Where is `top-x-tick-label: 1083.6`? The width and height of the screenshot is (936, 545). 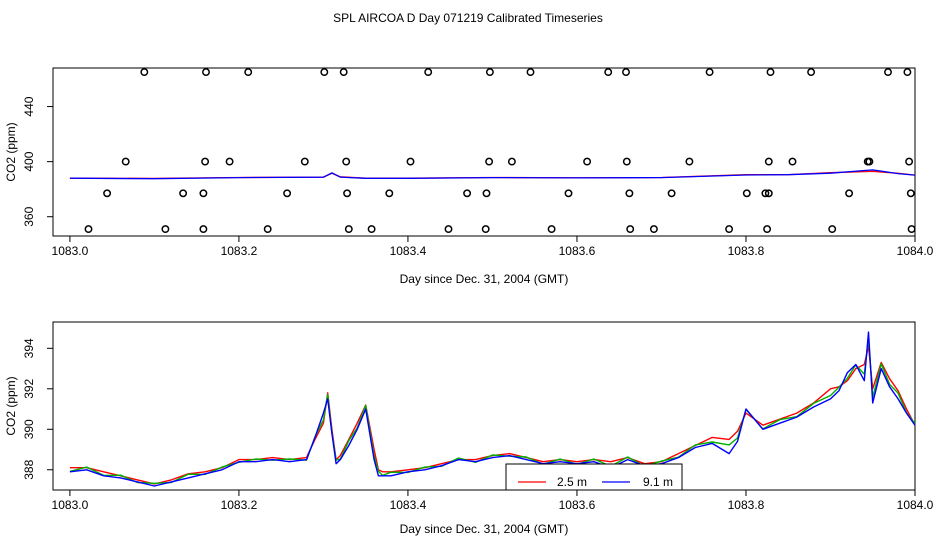
top-x-tick-label: 1083.6 is located at coordinates (577, 251).